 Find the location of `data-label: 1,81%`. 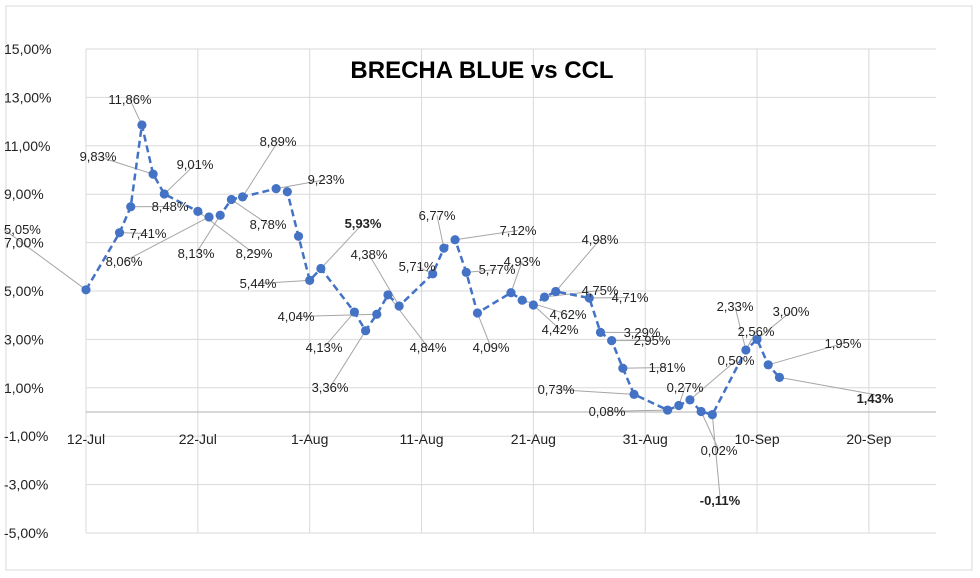

data-label: 1,81% is located at coordinates (667, 367).